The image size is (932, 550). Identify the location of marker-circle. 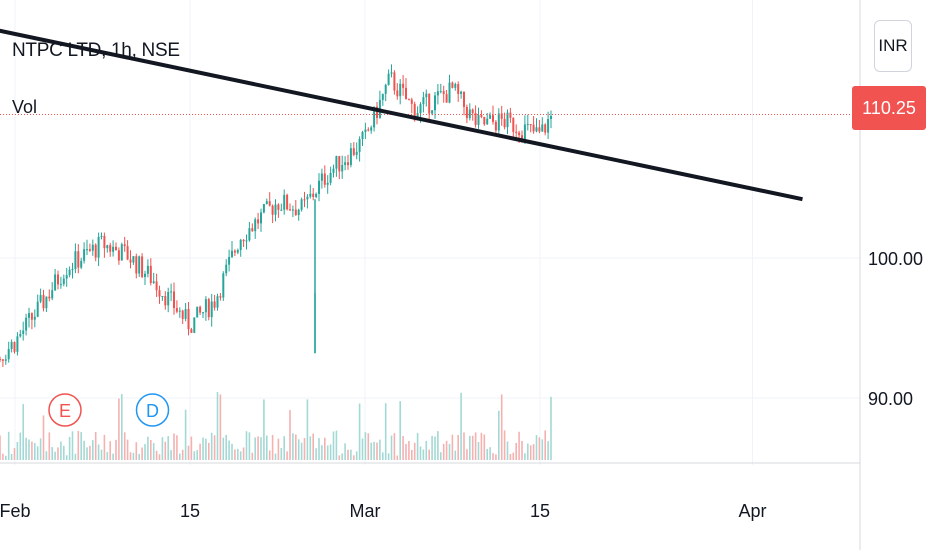
(65, 410).